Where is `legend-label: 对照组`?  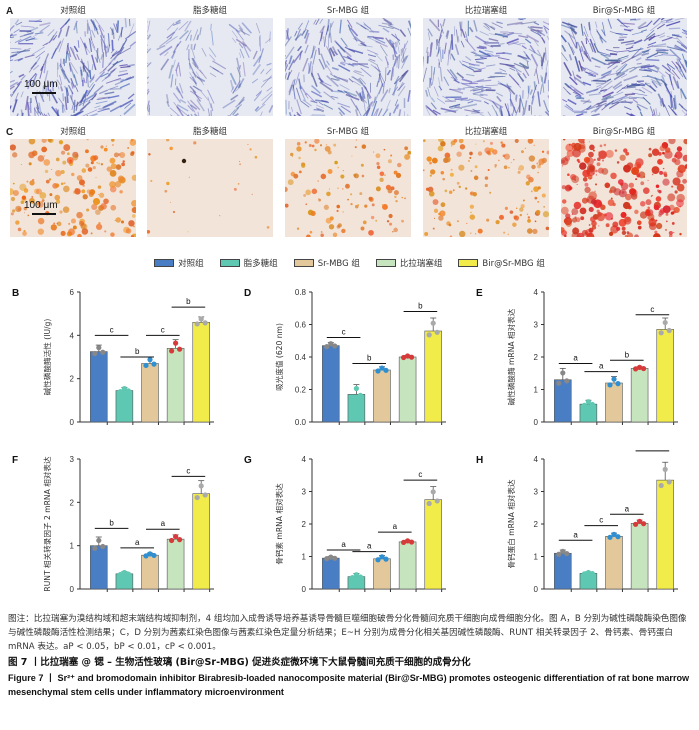
legend-label: 对照组 is located at coordinates (191, 264).